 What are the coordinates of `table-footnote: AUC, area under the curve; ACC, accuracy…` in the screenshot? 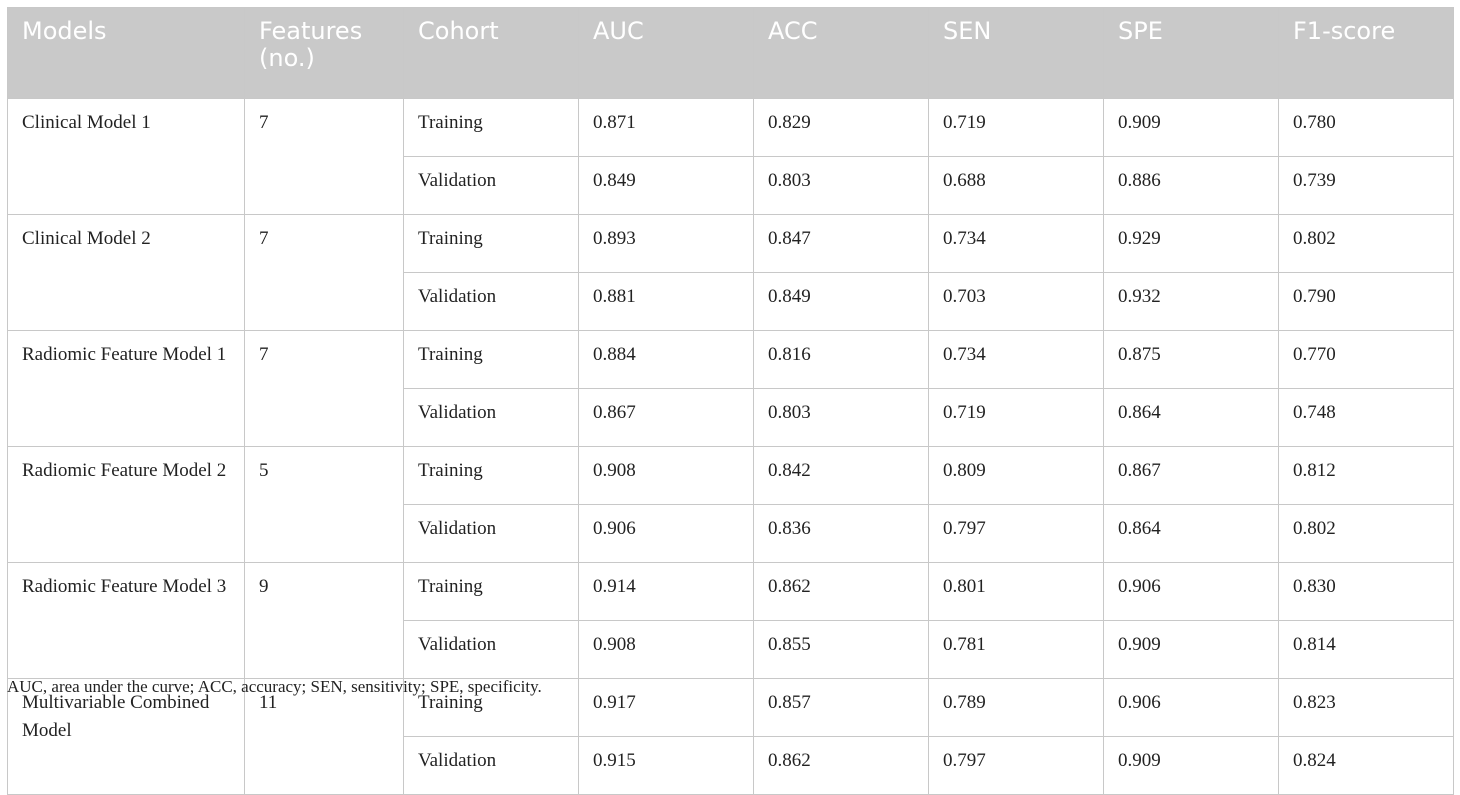 It's located at (274, 686).